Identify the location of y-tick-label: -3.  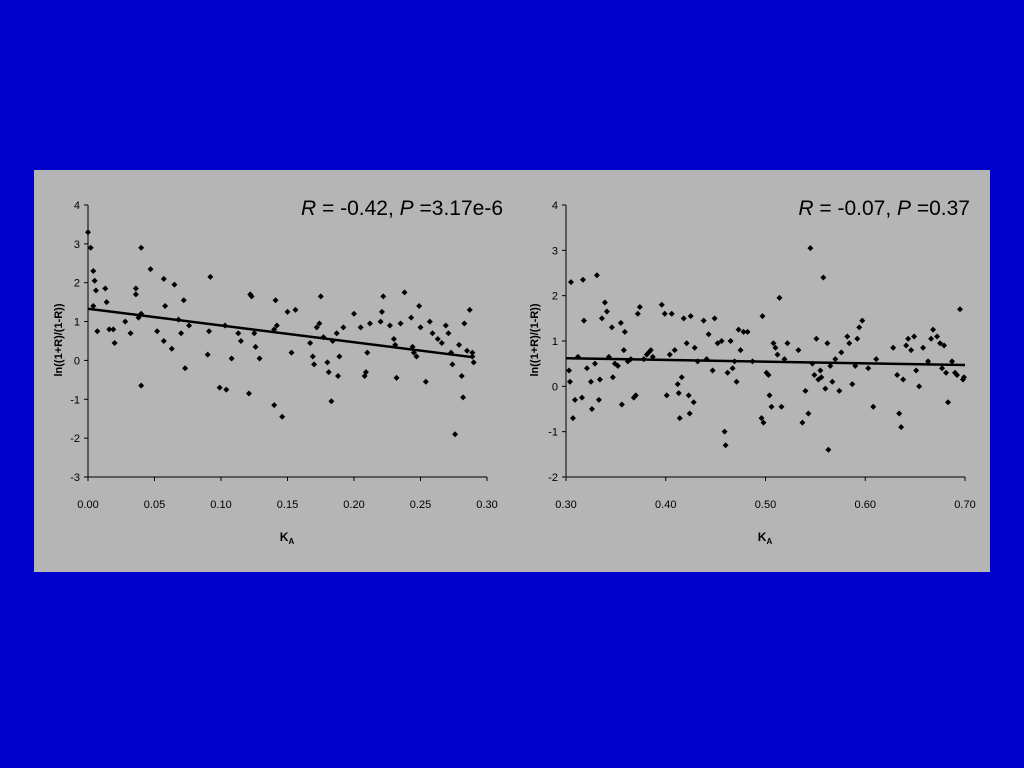
(75, 478).